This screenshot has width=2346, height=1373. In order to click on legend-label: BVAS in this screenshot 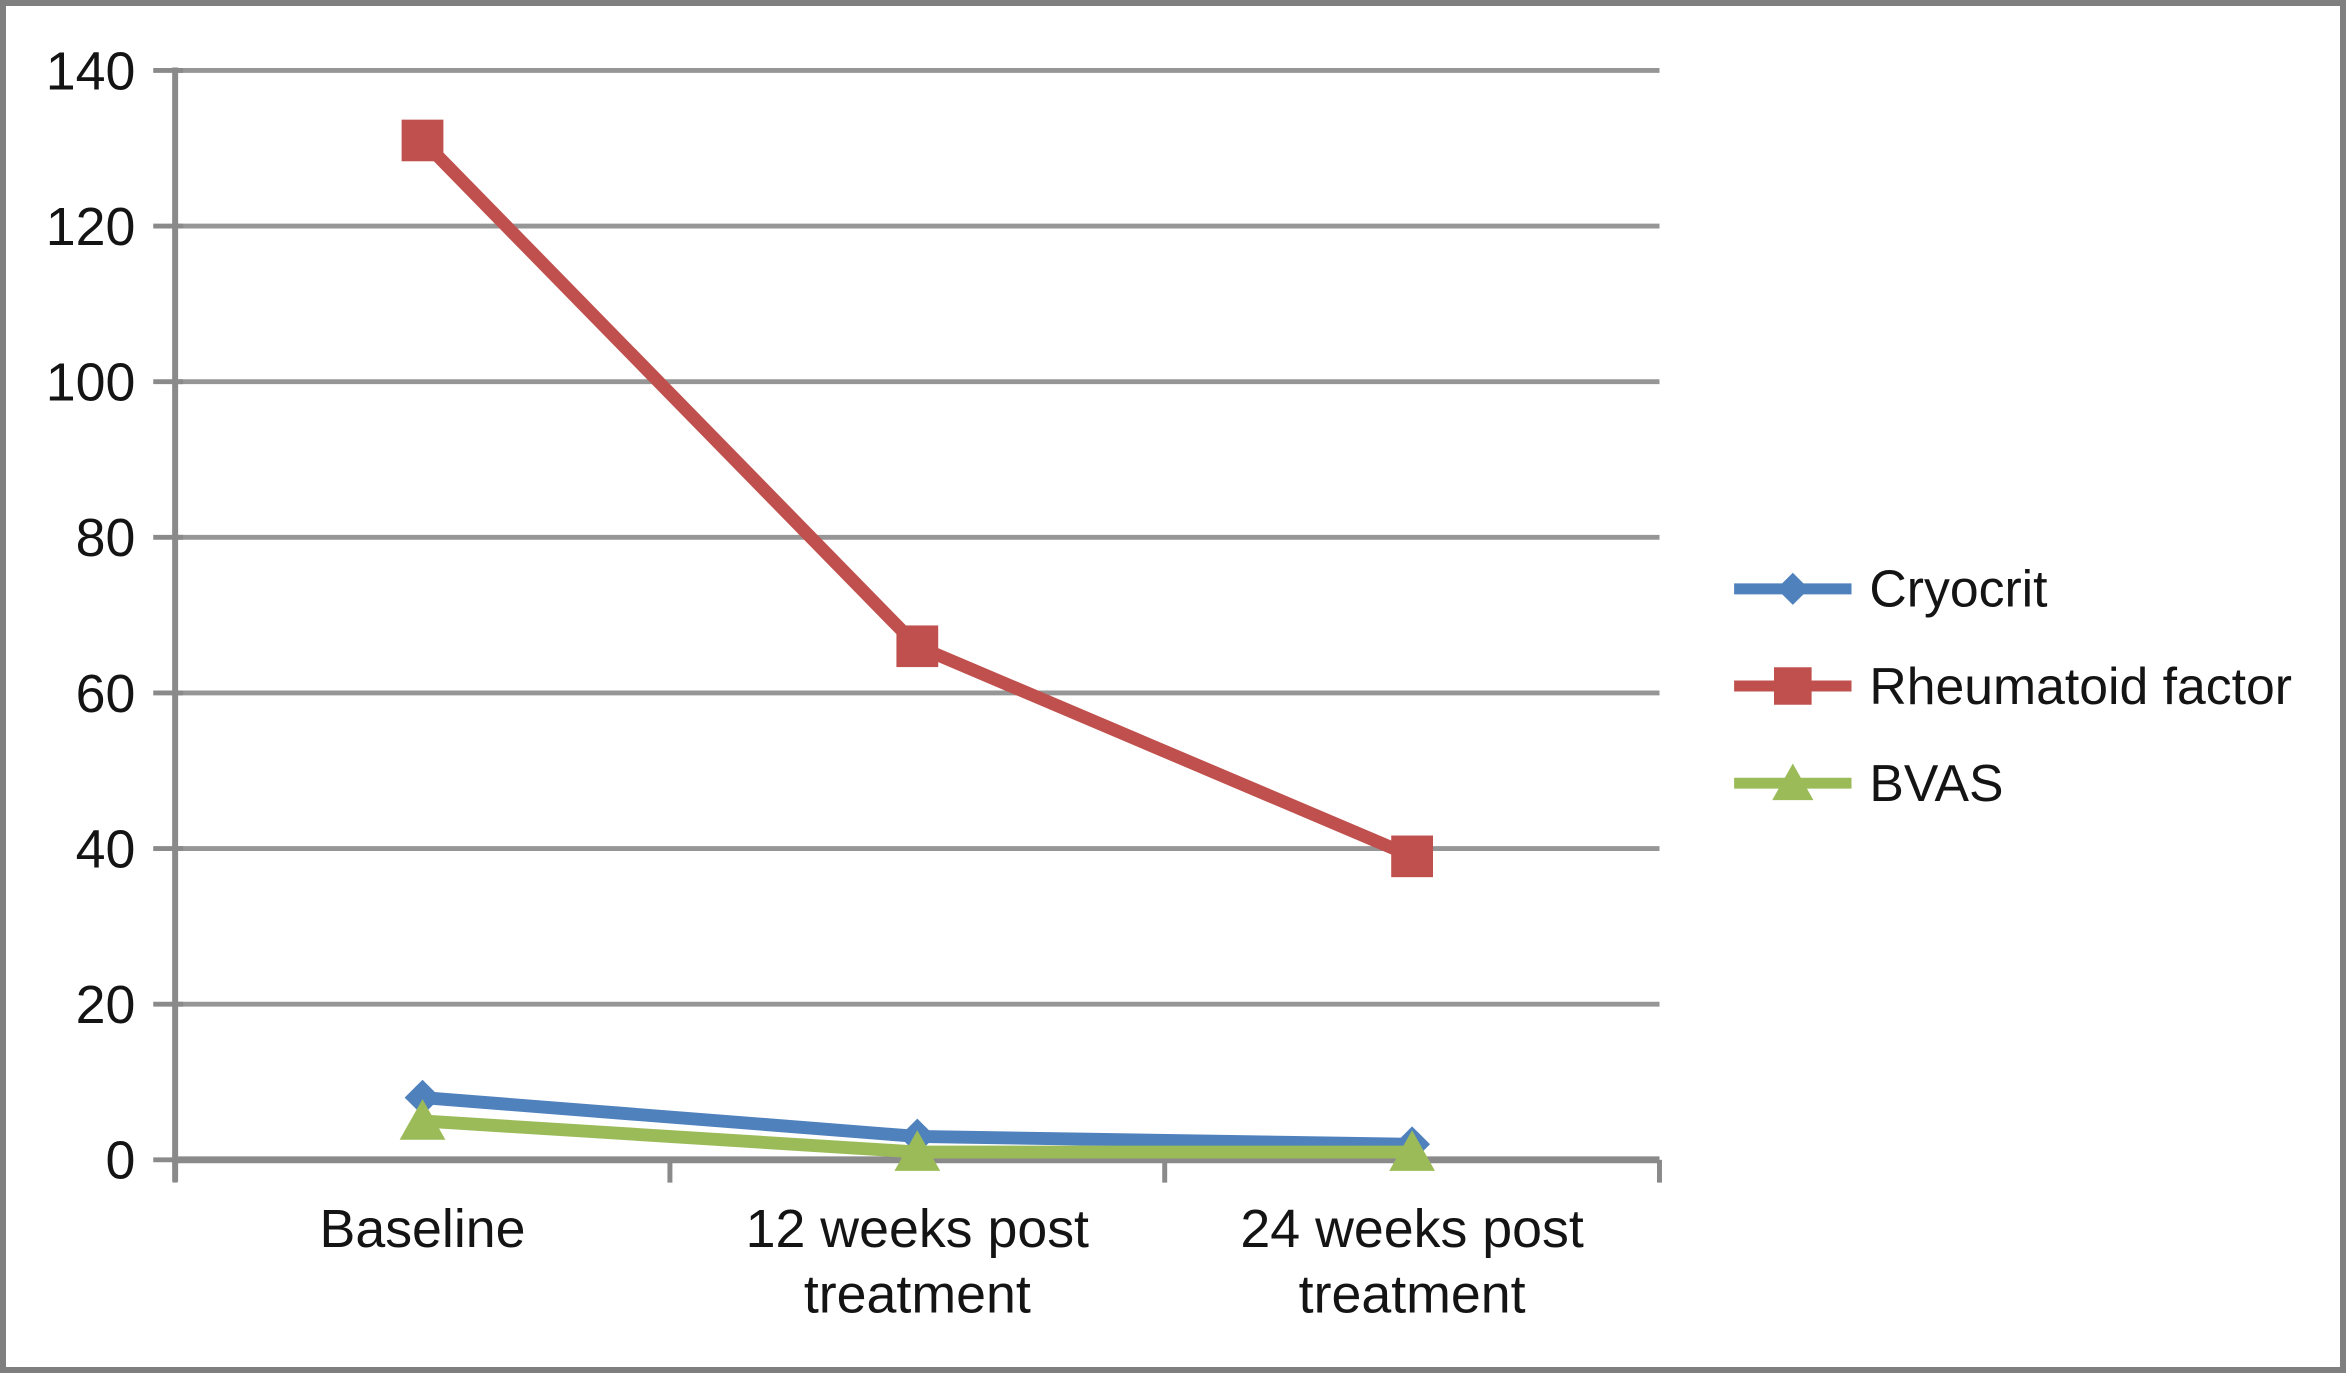, I will do `click(1936, 783)`.